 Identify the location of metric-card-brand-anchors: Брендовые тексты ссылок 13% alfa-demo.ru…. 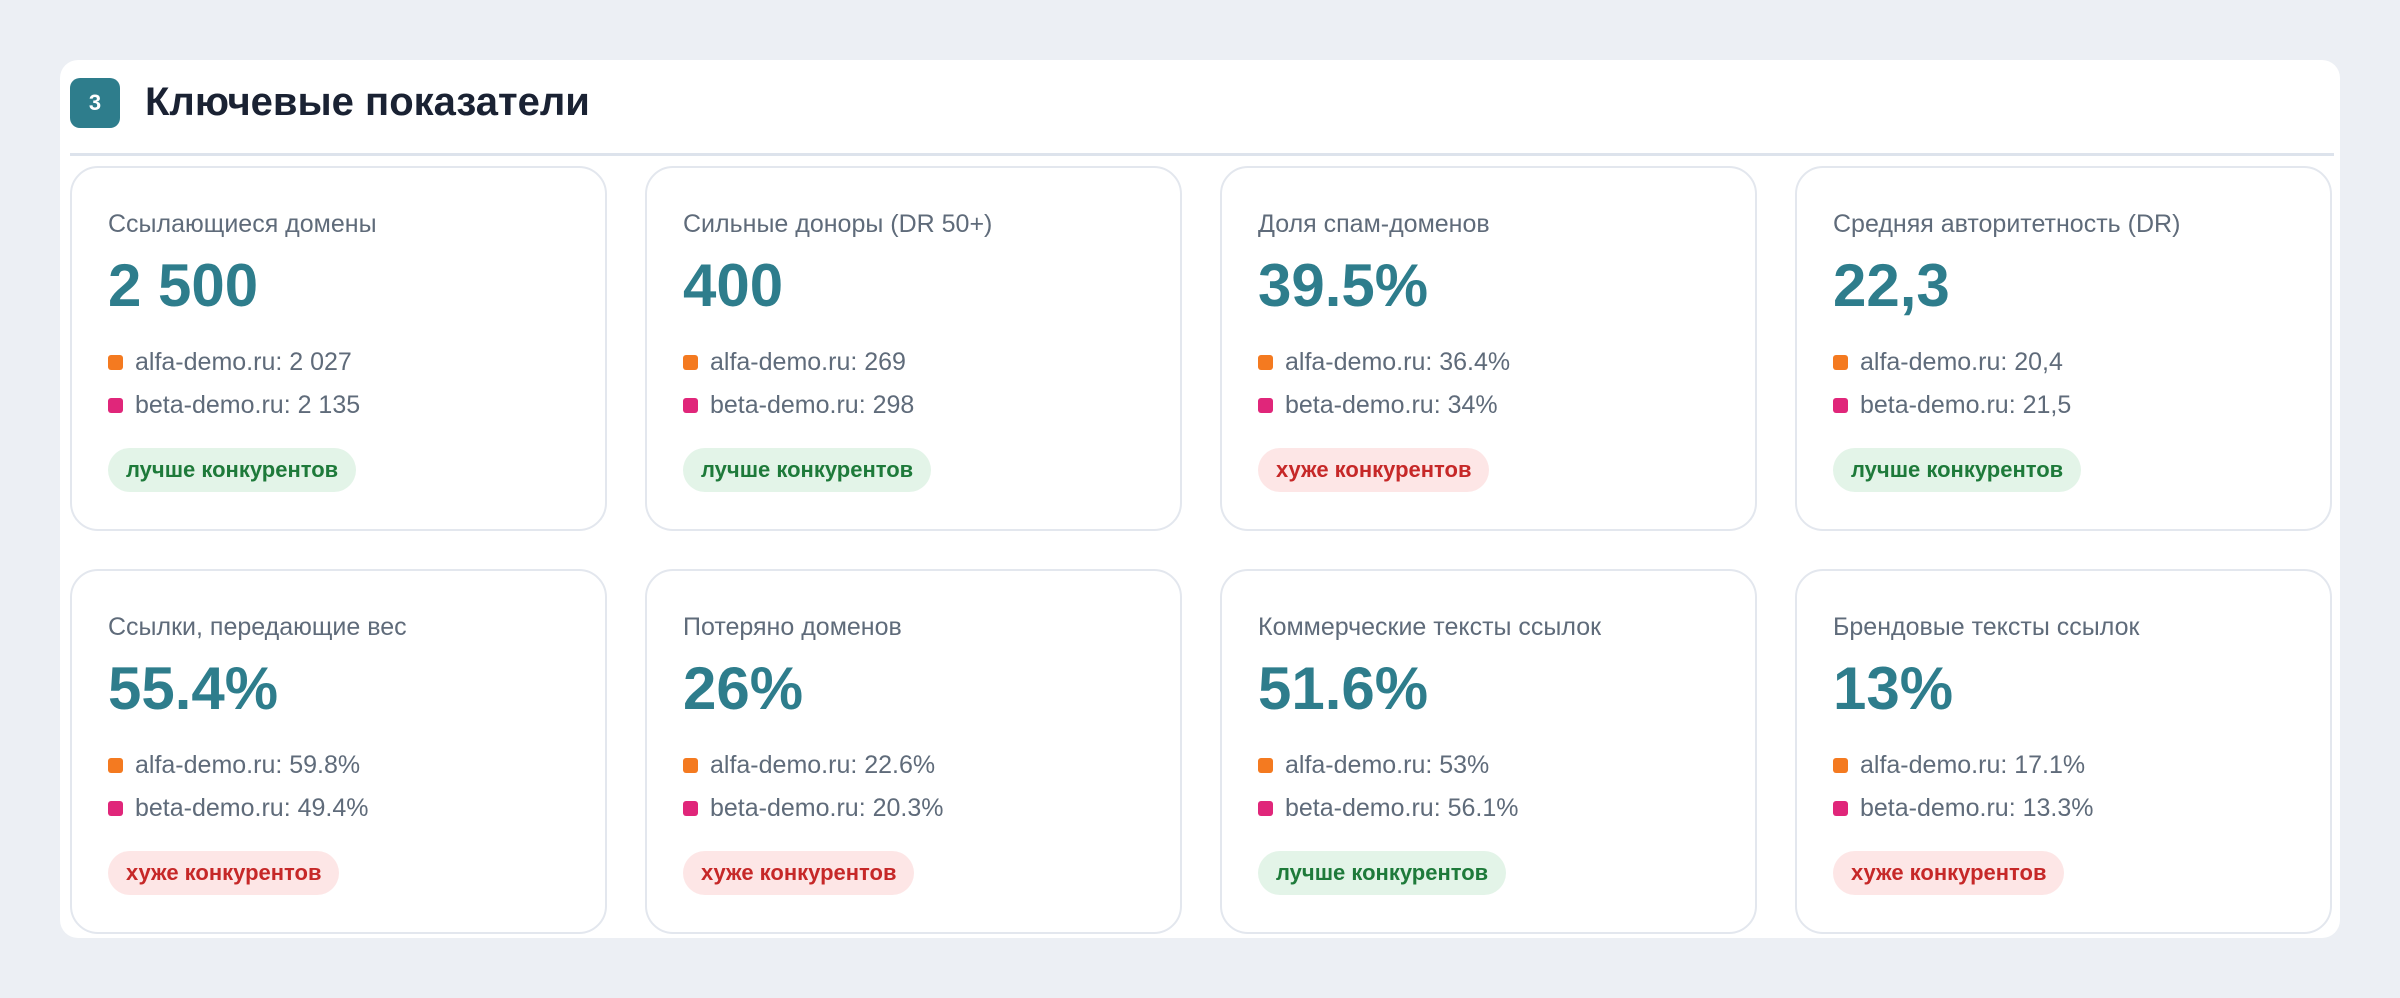
(2063, 751).